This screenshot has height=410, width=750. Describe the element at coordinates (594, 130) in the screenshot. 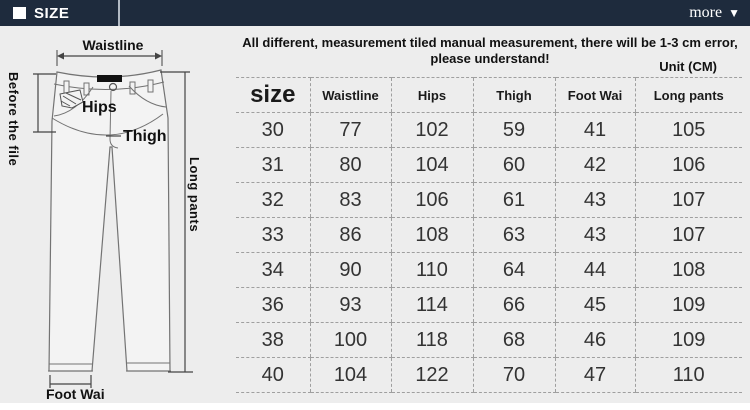

I see `measurement-cell: 41` at that location.